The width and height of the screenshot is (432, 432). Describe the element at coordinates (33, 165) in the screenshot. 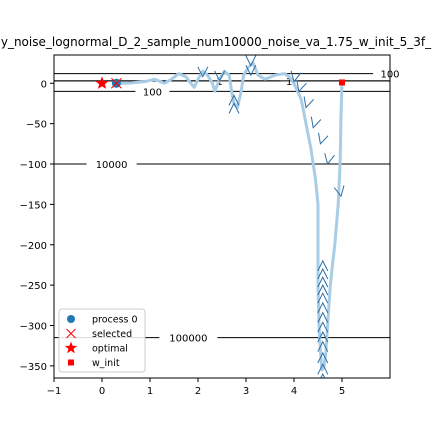

I see `y-tick-label: −100` at that location.